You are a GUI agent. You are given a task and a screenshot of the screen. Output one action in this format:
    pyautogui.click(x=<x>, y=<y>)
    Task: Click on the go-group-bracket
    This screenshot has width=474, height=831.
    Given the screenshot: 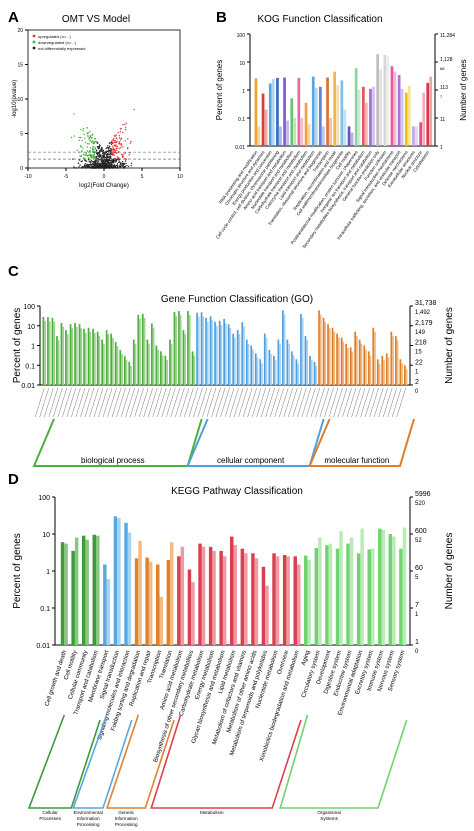 What is the action you would take?
    pyautogui.click(x=255, y=442)
    